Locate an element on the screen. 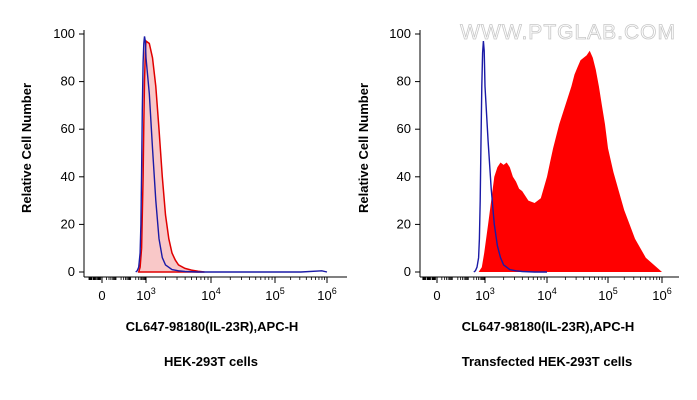 Image resolution: width=697 pixels, height=400 pixels. watermark: WWW.PTGLAB.COM is located at coordinates (568, 32).